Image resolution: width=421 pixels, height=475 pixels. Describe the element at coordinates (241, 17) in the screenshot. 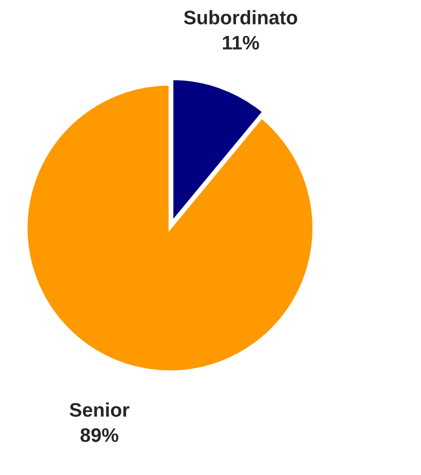

I see `slice-label: Subordinato` at that location.